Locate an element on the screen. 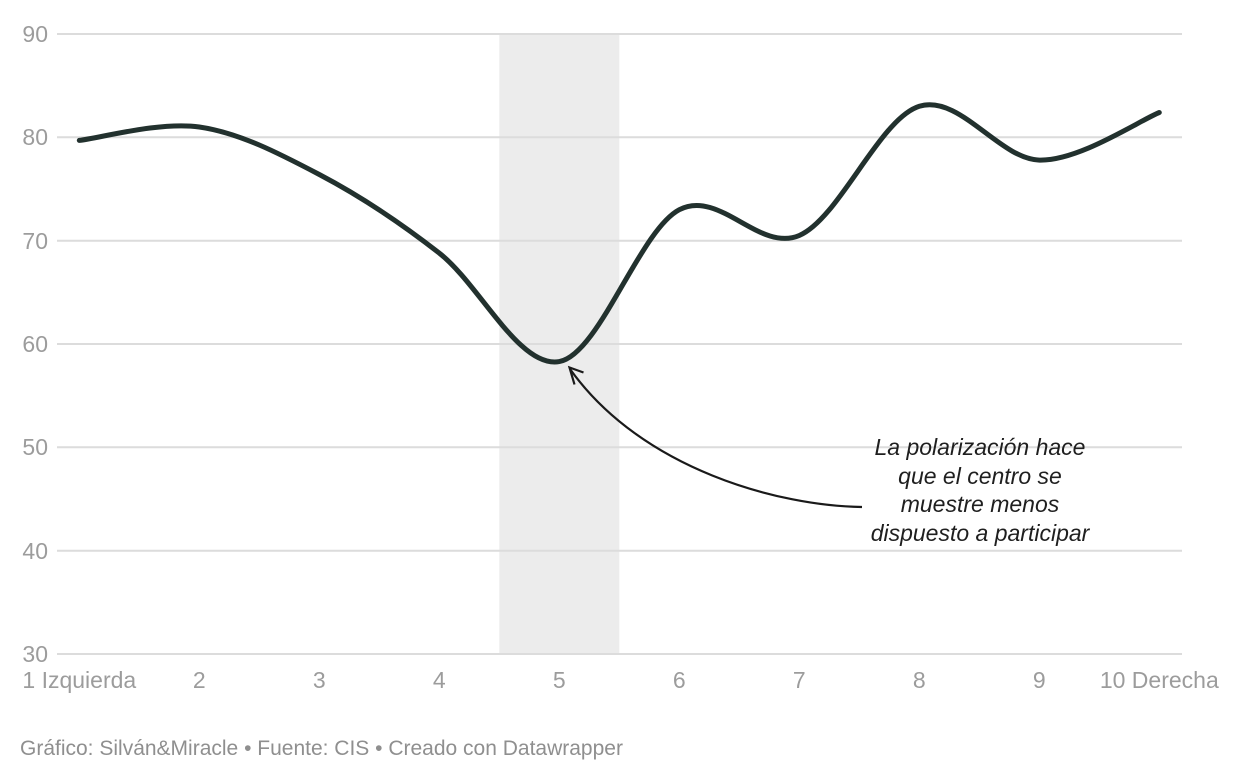 Image resolution: width=1240 pixels, height=784 pixels. x-tick-label: 8 is located at coordinates (919, 680).